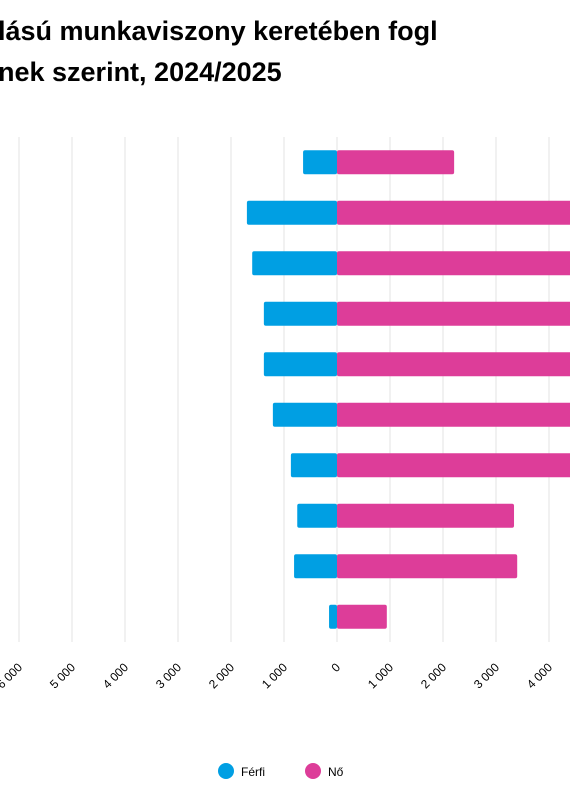 Image resolution: width=570 pixels, height=794 pixels. What do you see at coordinates (219, 31) in the screenshot?
I see `chart-title: lású munkaviszony keretében fogl` at bounding box center [219, 31].